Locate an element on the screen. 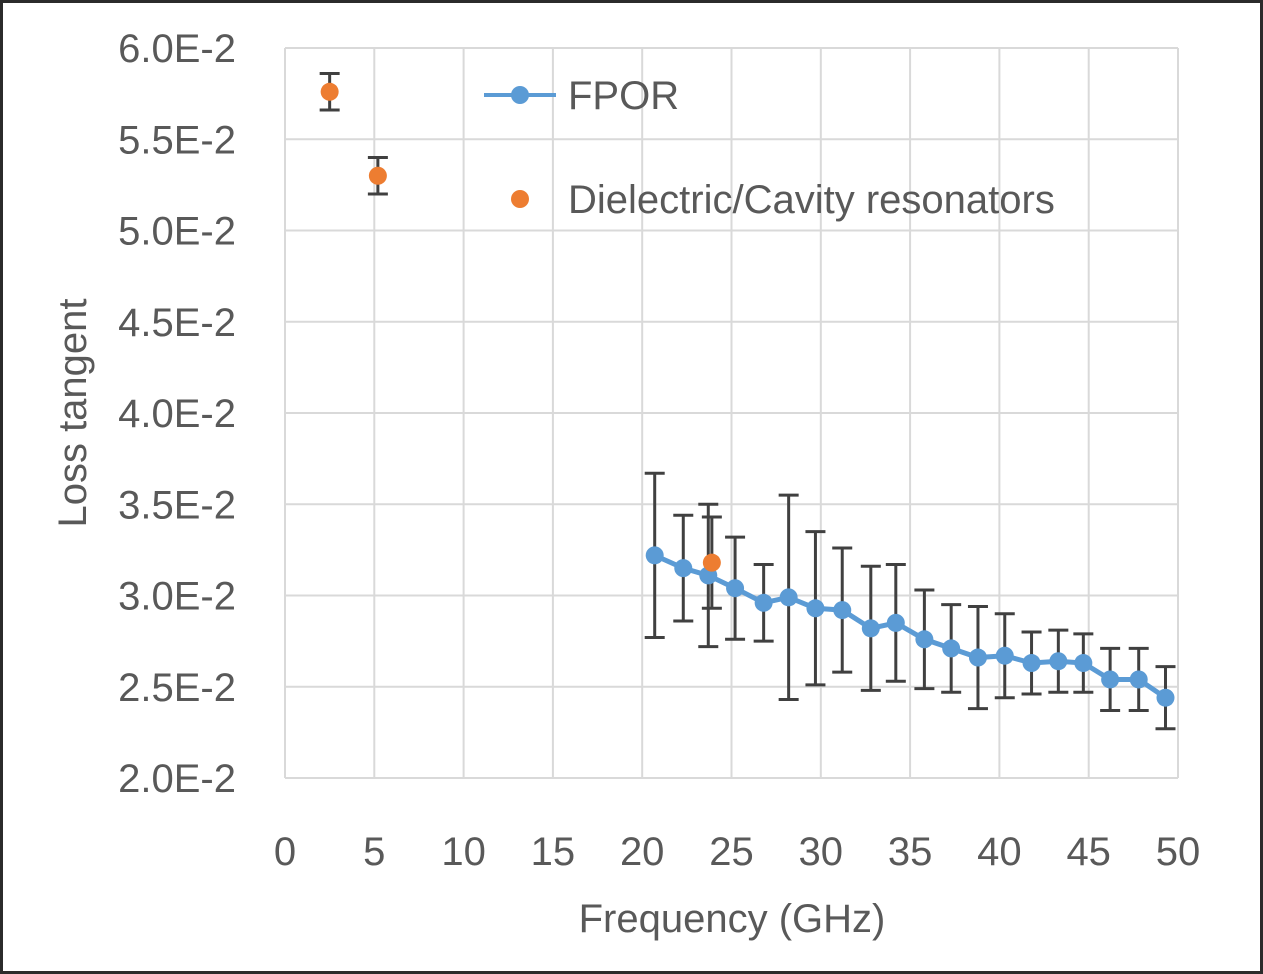 Image resolution: width=1263 pixels, height=974 pixels. x-axis-label: Frequency (GHz) is located at coordinates (732, 919).